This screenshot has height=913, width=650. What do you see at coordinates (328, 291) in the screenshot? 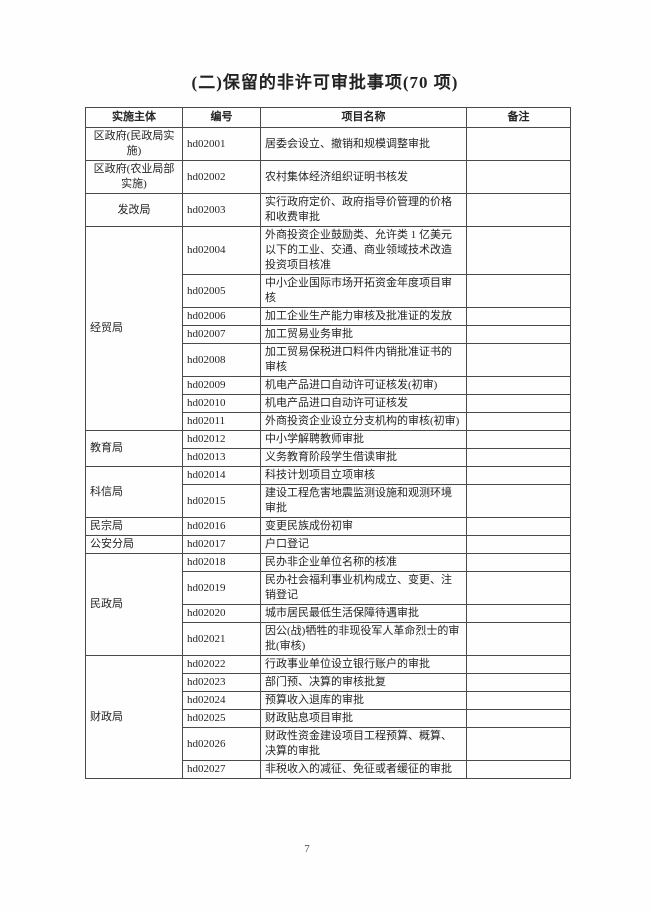
I see `table-row: hd02005 中小企业国际市场开拓资金年度项目审核` at bounding box center [328, 291].